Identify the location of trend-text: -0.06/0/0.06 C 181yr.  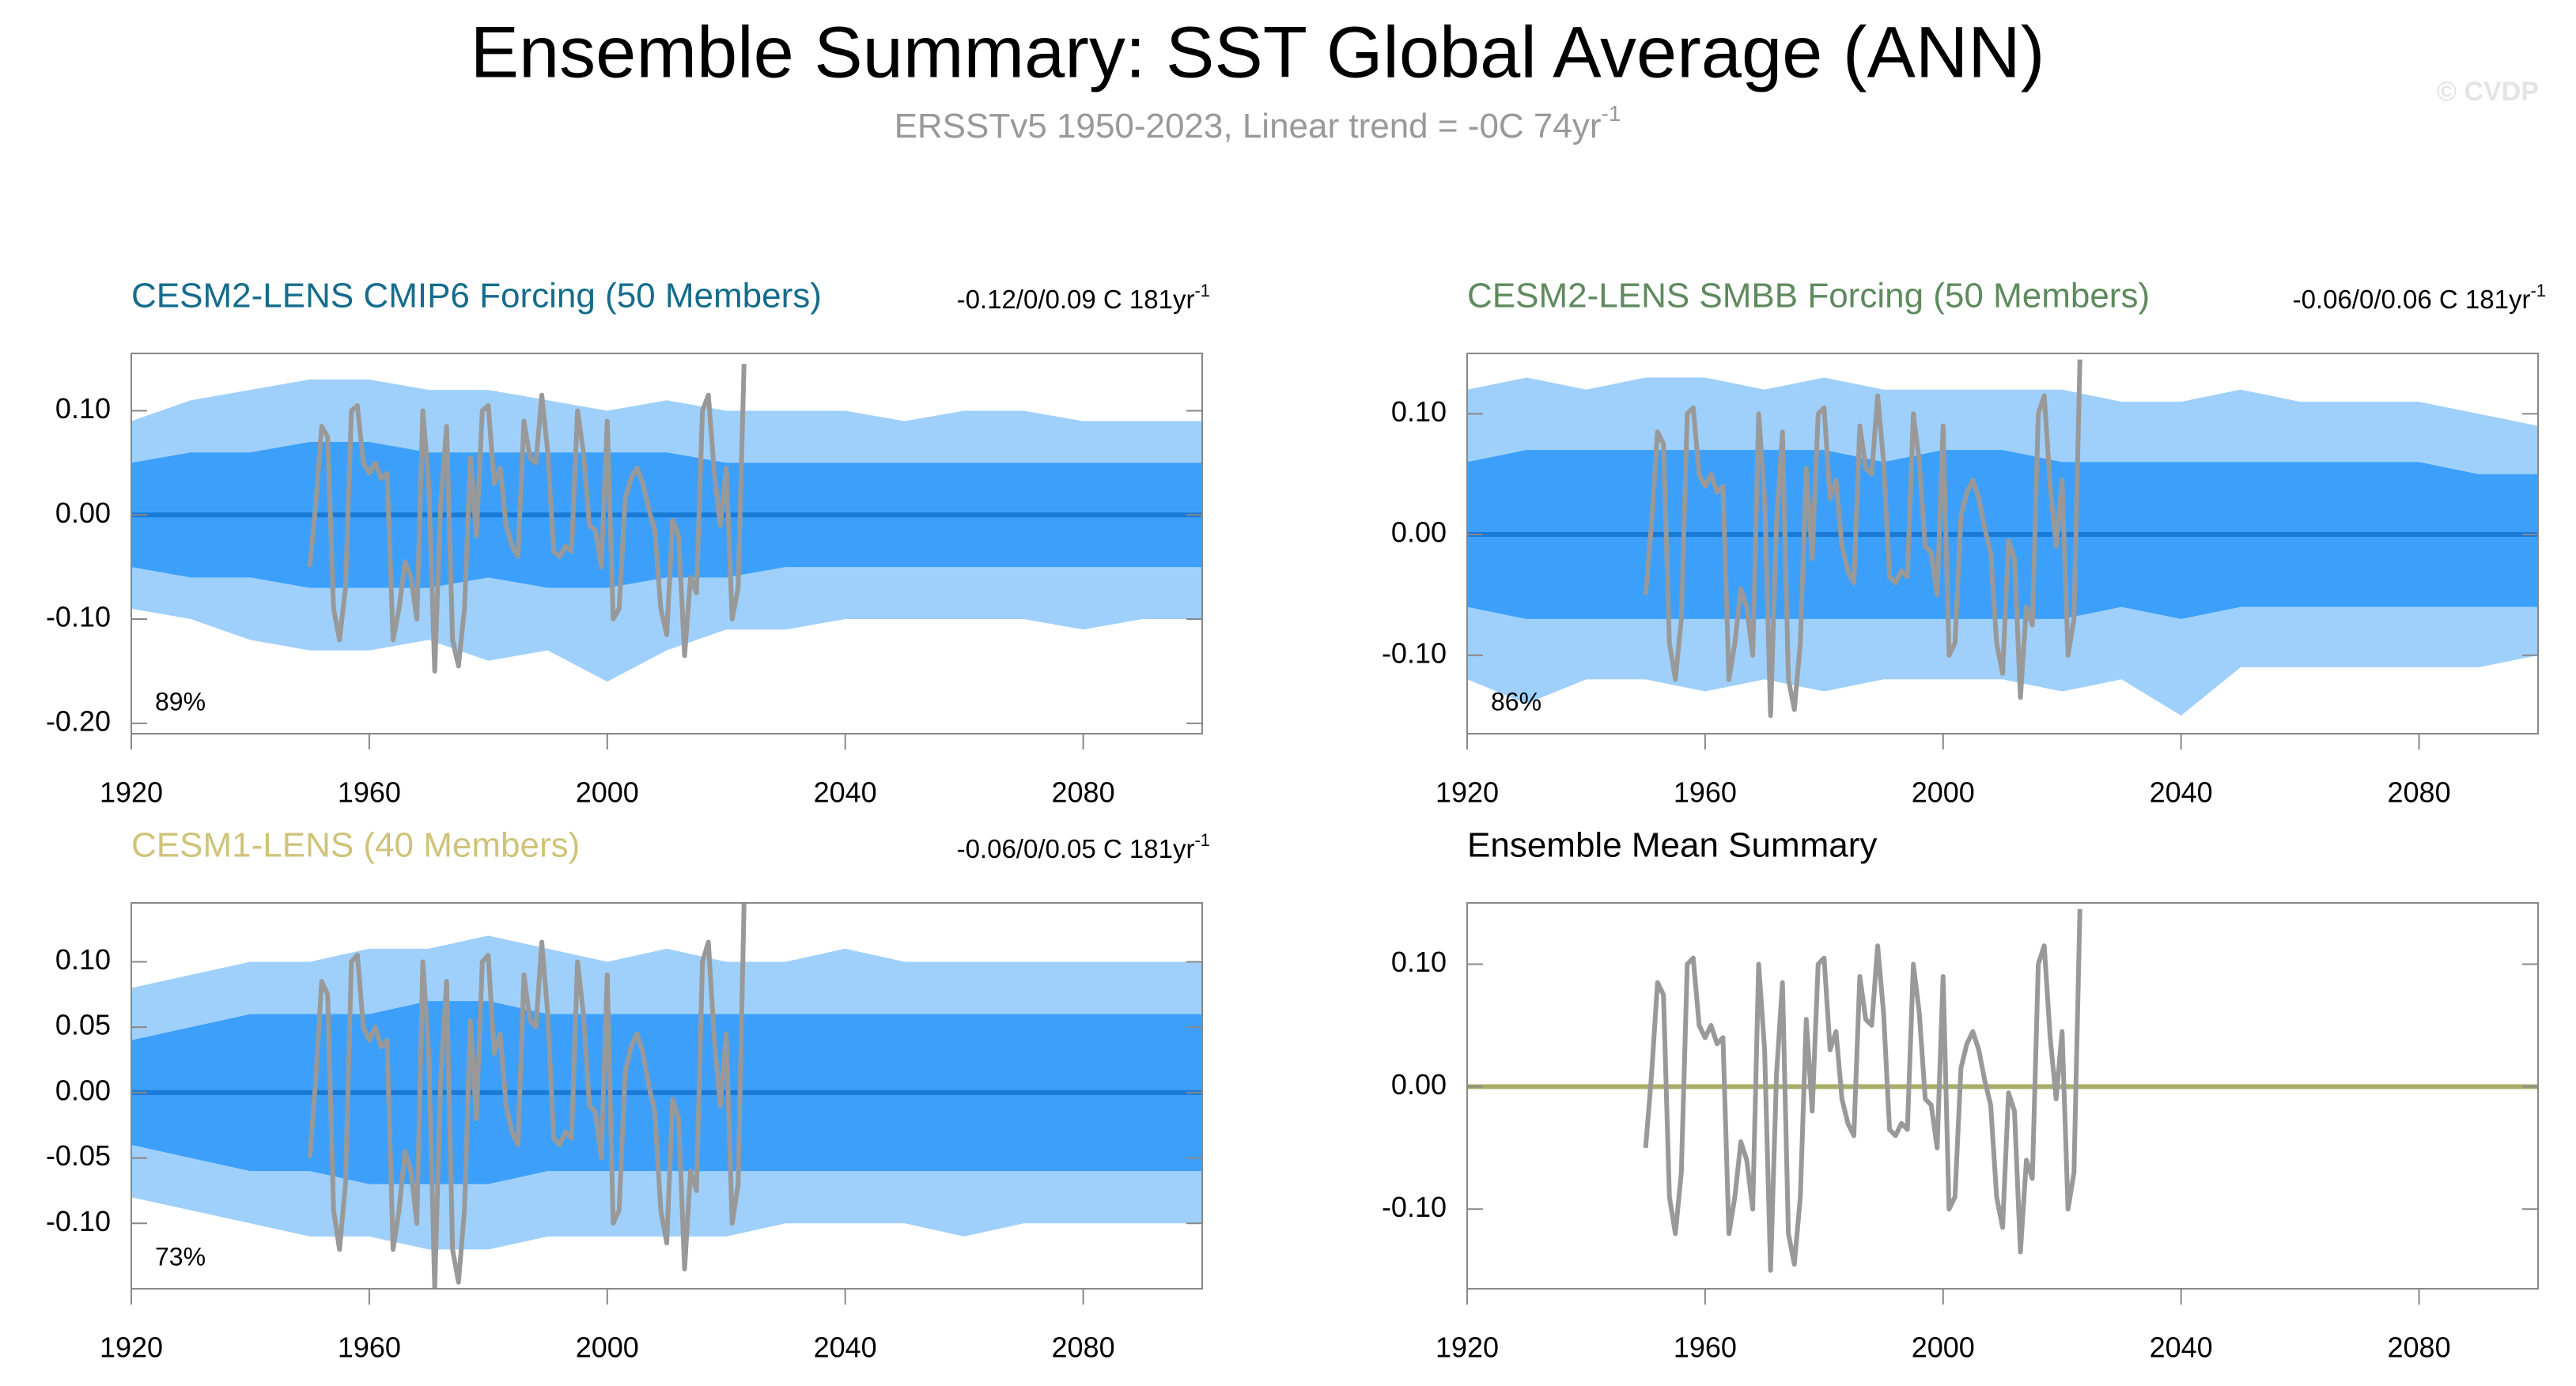
(2412, 299).